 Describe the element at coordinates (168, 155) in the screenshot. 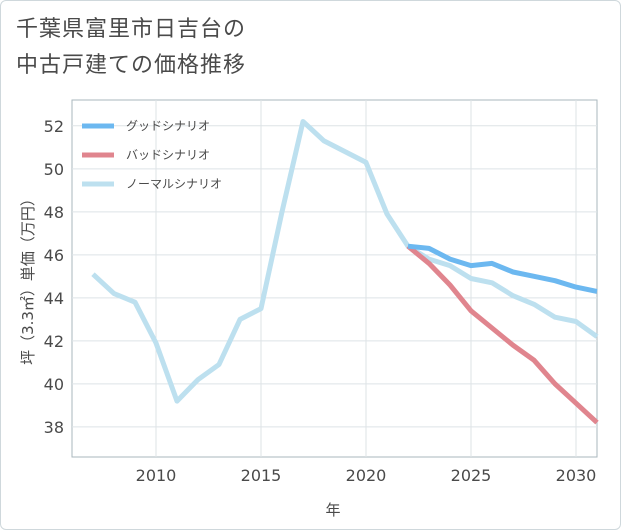

I see `legend-label-2: バッドシナリオ` at that location.